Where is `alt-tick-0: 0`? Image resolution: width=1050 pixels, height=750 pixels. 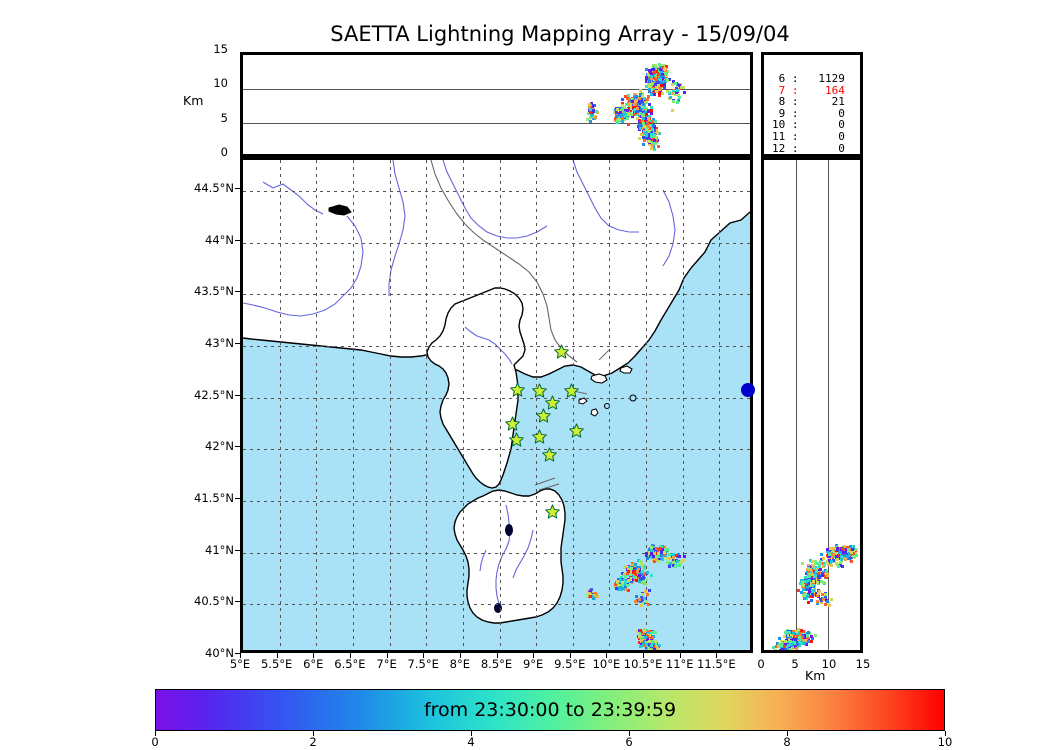
alt-tick-0: 0 is located at coordinates (224, 152).